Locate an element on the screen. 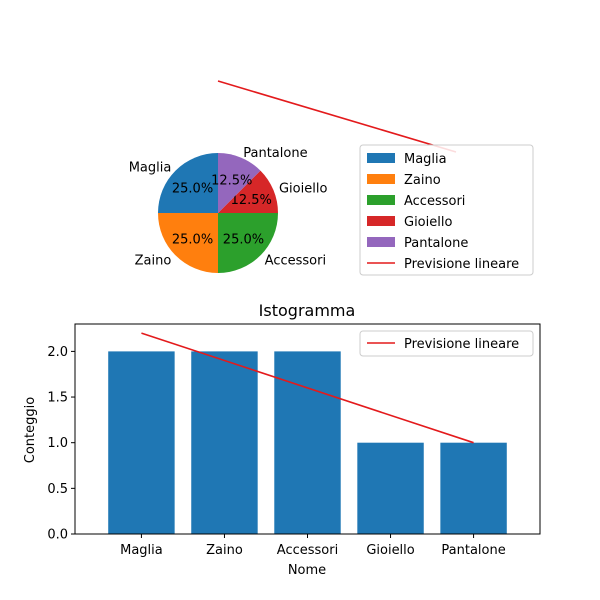  bar-chart-ylabel: Conteggio is located at coordinates (30, 430).